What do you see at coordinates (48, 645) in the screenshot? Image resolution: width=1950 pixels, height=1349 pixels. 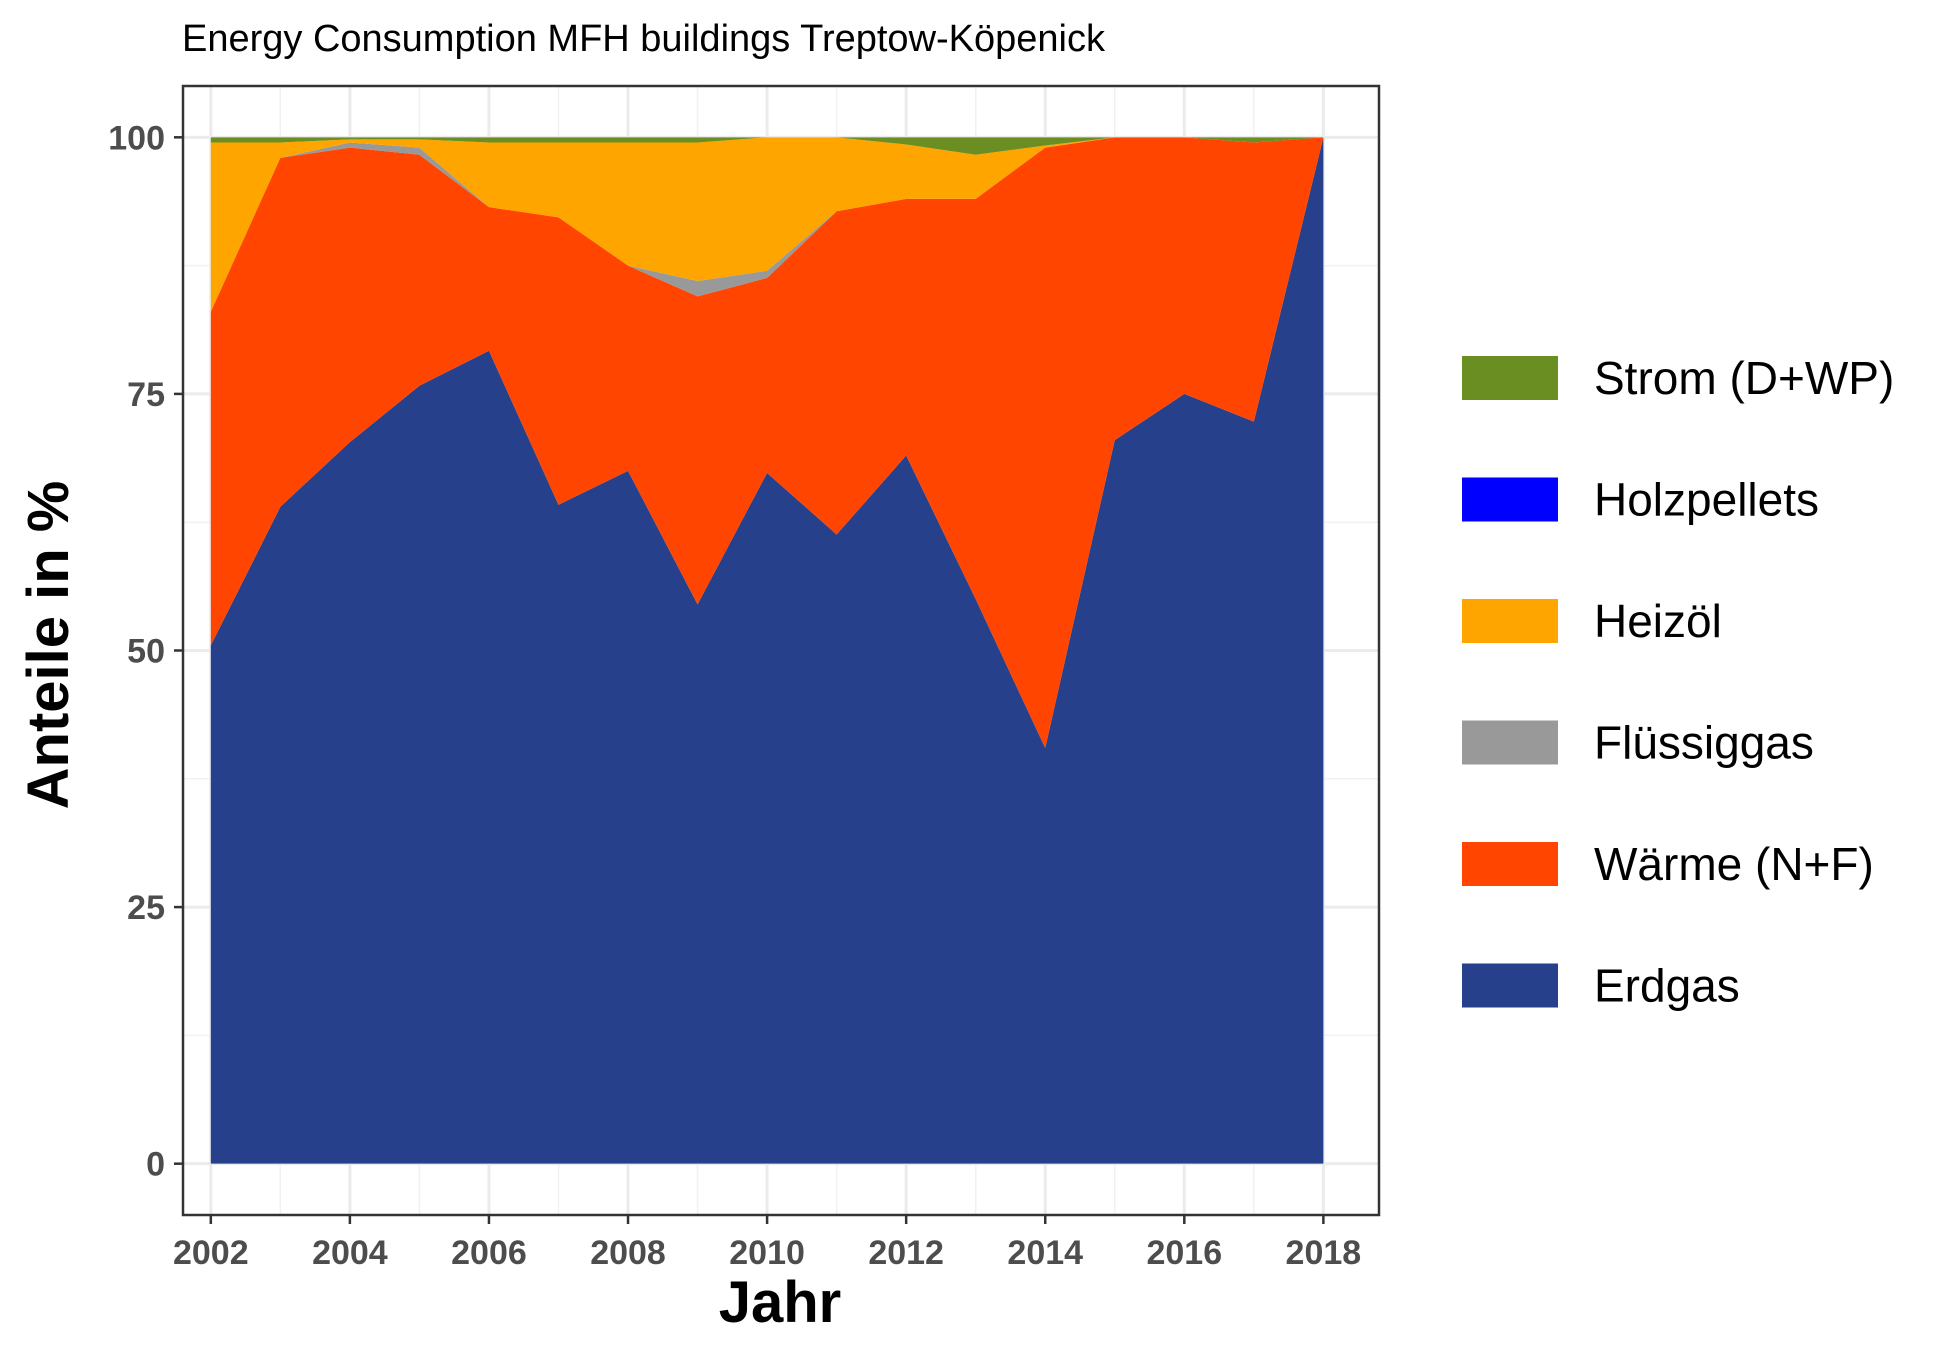 I see `y-axis-title: Anteile in %` at bounding box center [48, 645].